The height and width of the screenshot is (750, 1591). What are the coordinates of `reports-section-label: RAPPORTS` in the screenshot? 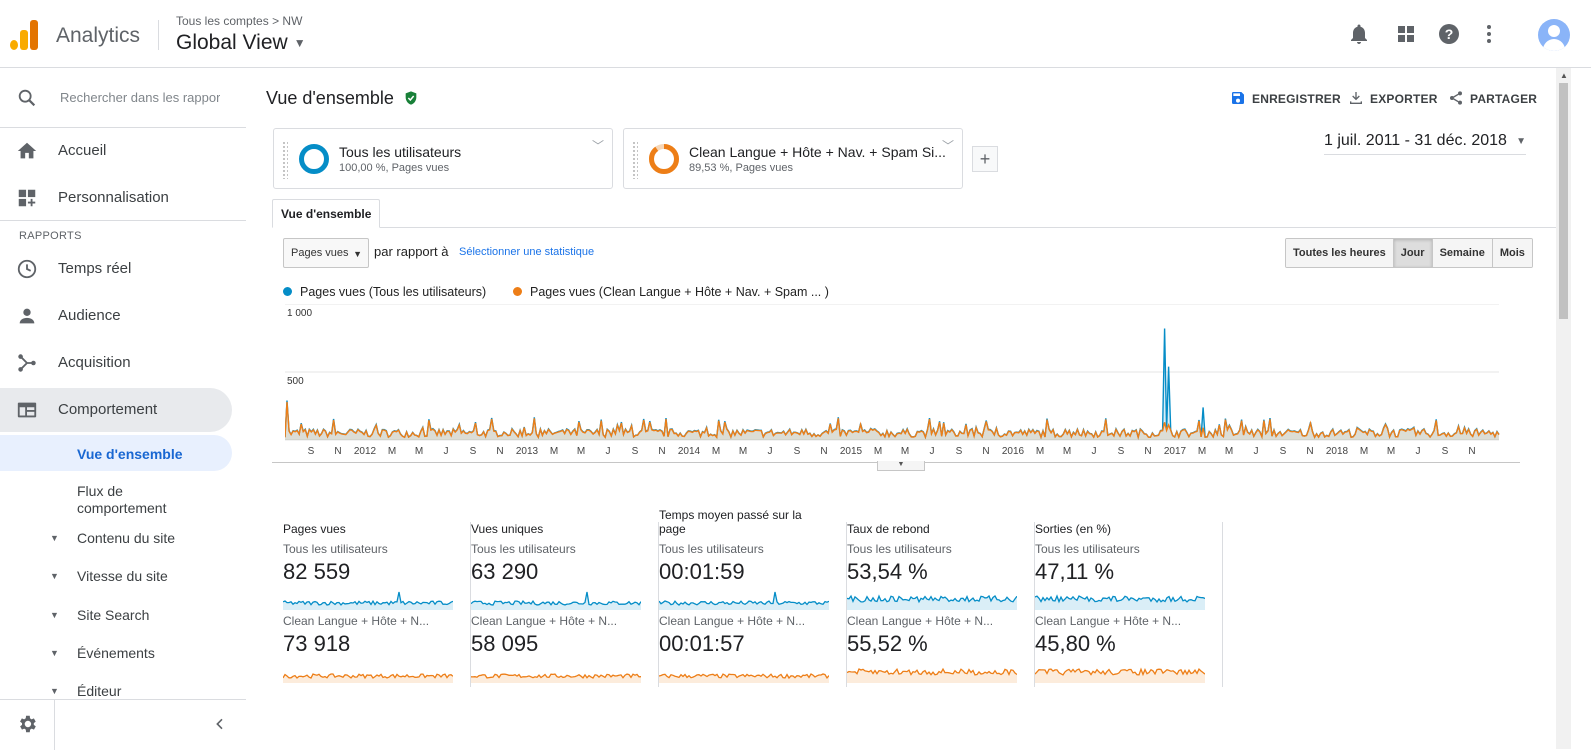 It's located at (50, 236).